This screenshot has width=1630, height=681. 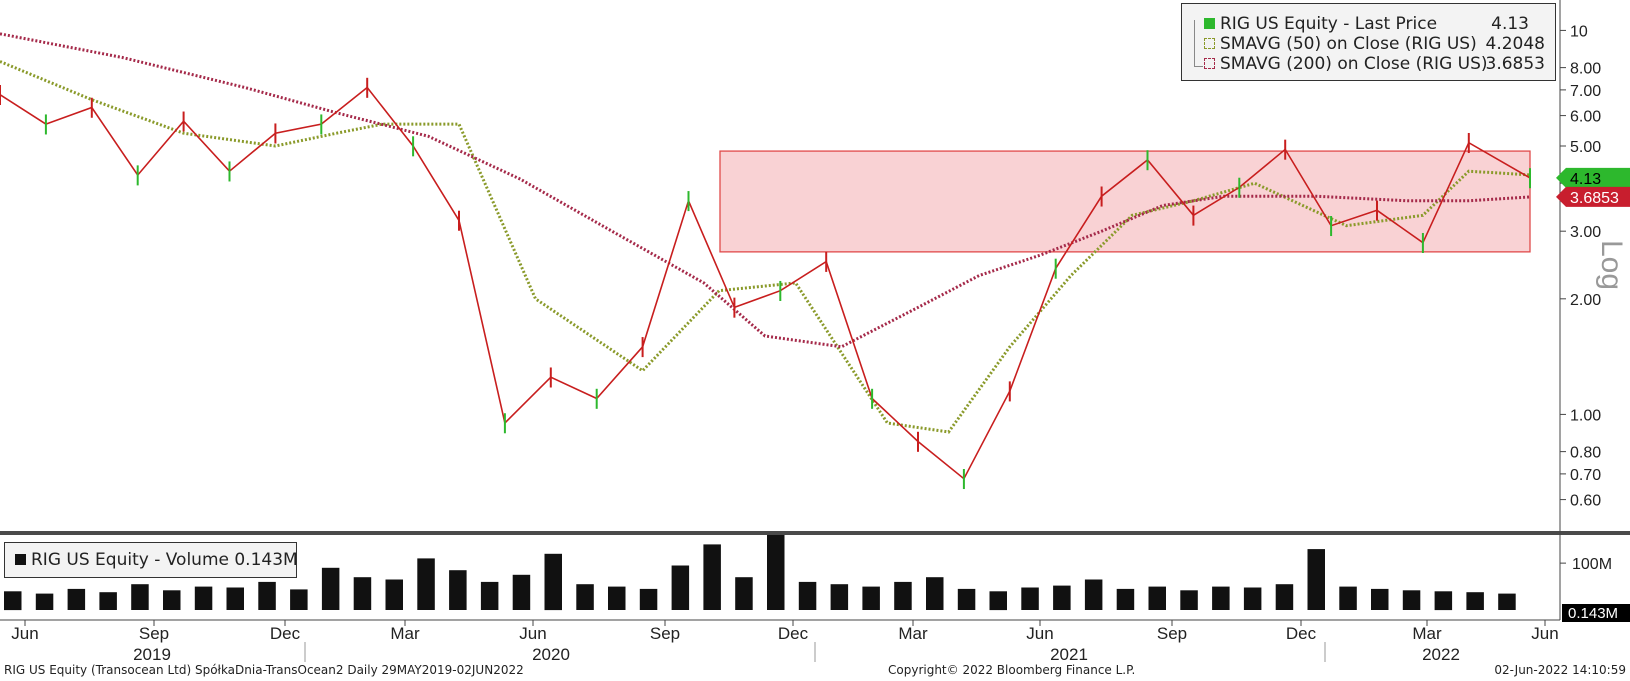 I want to click on y-tick-label: 1.00, so click(x=1585, y=415).